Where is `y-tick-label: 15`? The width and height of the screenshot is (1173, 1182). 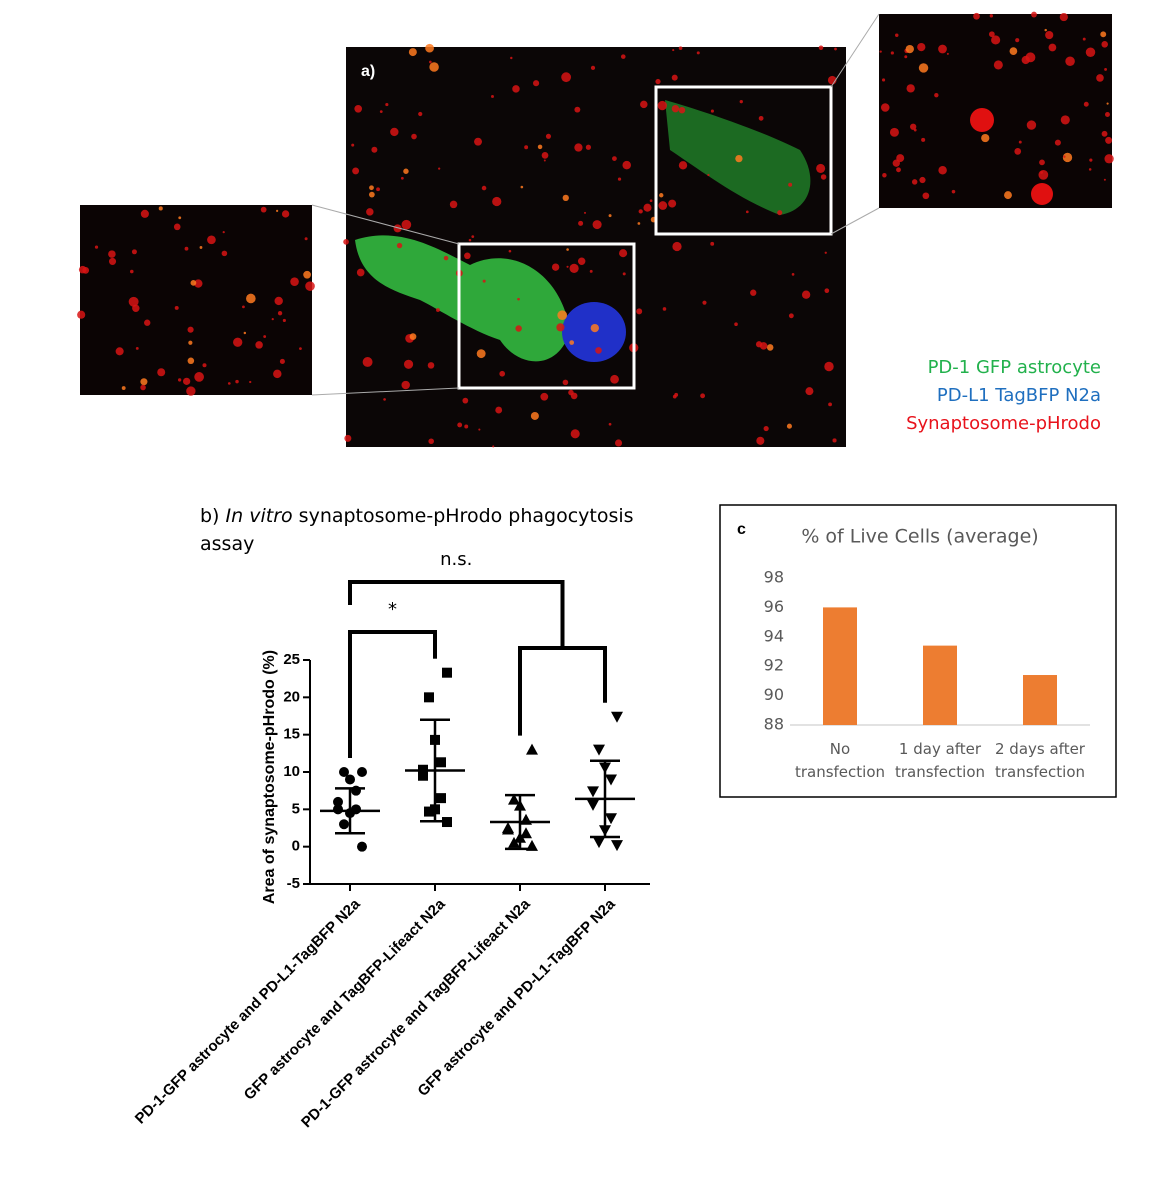 y-tick-label: 15 is located at coordinates (291, 734).